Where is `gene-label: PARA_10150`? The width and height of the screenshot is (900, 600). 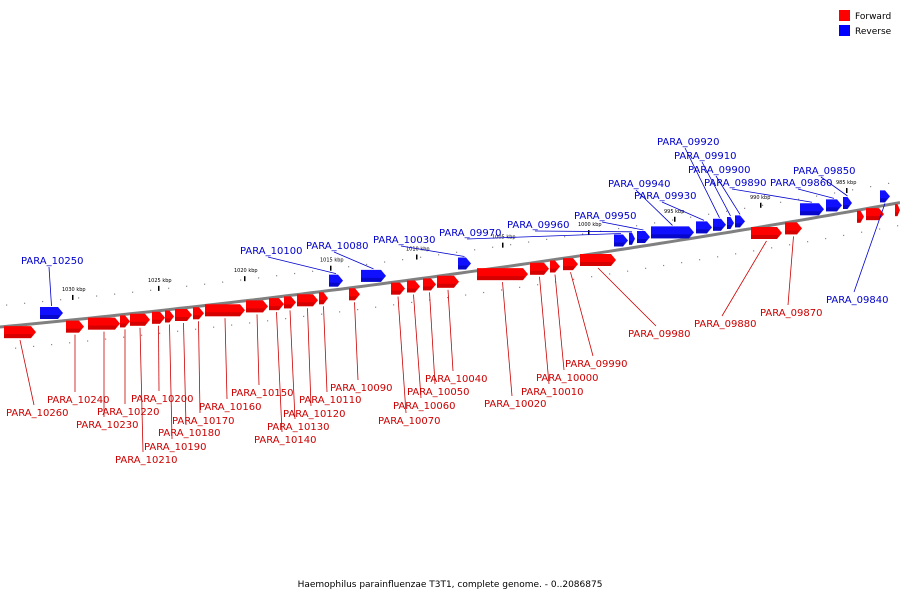 gene-label: PARA_10150 is located at coordinates (262, 393).